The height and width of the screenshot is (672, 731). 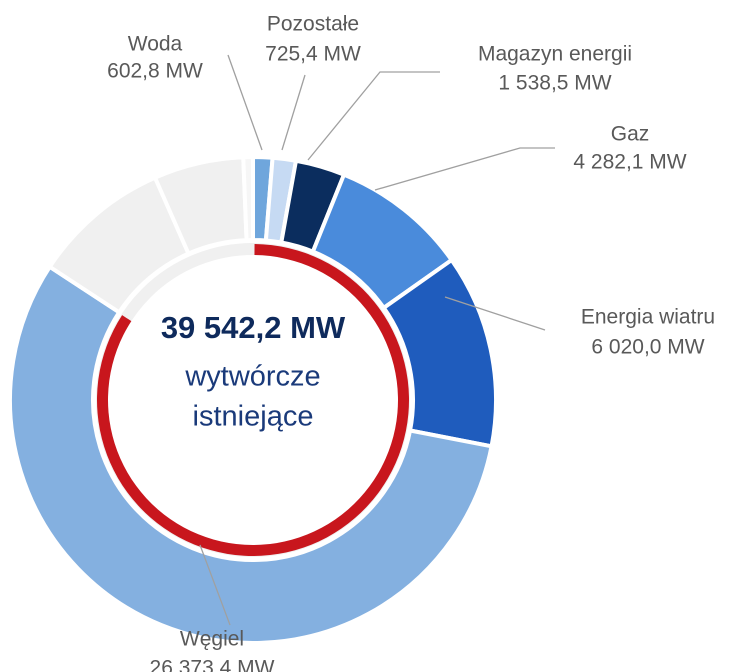 What do you see at coordinates (313, 54) in the screenshot?
I see `value-label: 725,4 MW` at bounding box center [313, 54].